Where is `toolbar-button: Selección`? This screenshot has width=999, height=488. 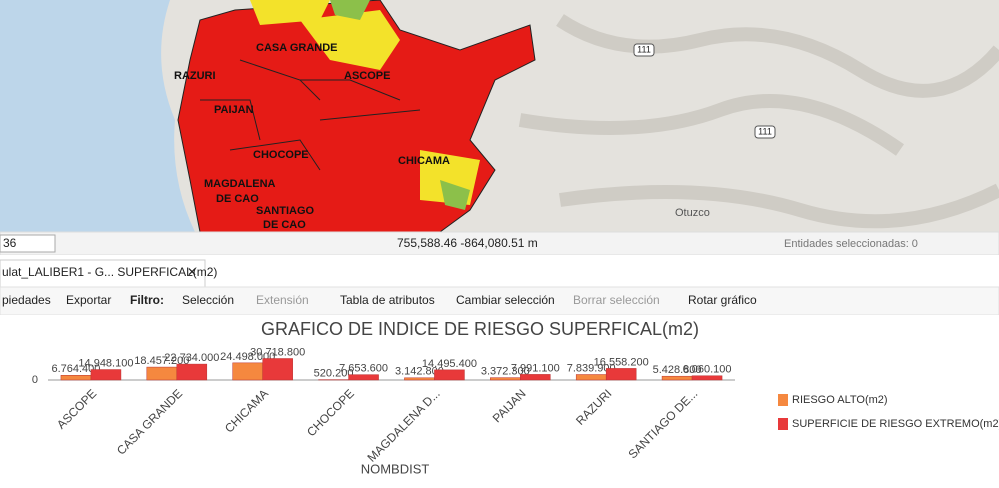 toolbar-button: Selección is located at coordinates (208, 300).